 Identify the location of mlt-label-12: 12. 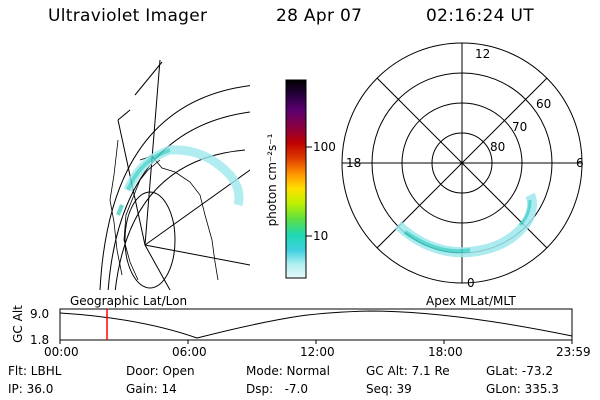
(483, 54).